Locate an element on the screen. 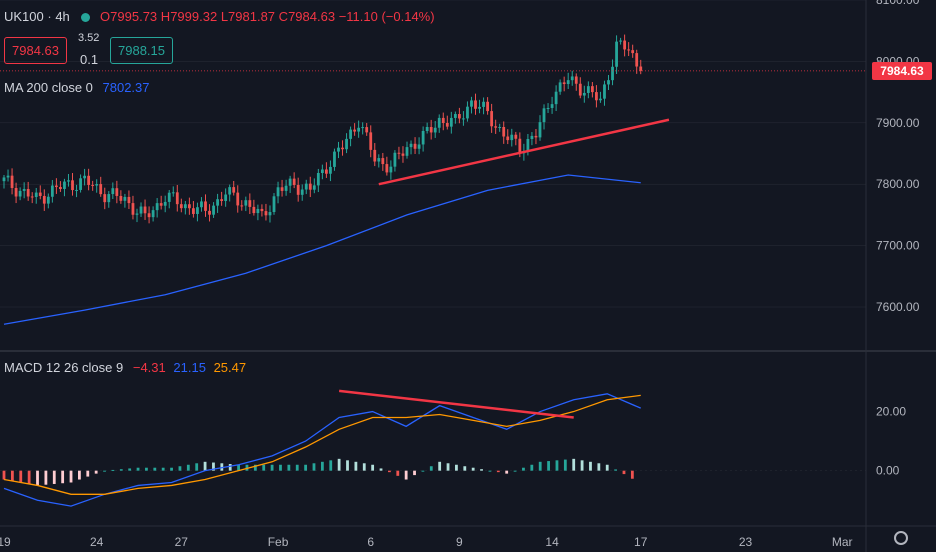  ohlc-open: 7995.73 is located at coordinates (134, 16).